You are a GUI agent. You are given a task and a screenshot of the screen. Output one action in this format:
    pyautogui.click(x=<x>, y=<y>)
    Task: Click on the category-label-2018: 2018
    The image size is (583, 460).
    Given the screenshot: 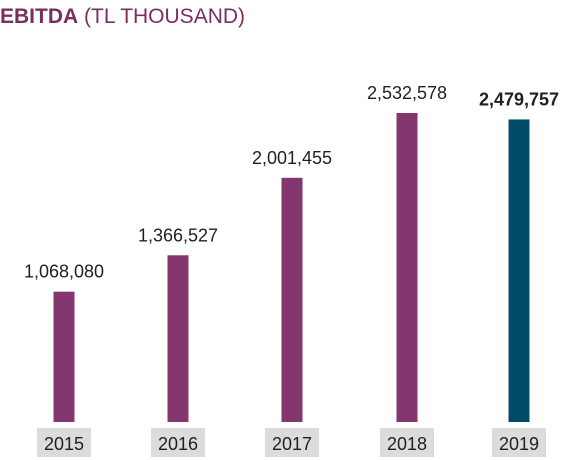 What is the action you would take?
    pyautogui.click(x=407, y=444)
    